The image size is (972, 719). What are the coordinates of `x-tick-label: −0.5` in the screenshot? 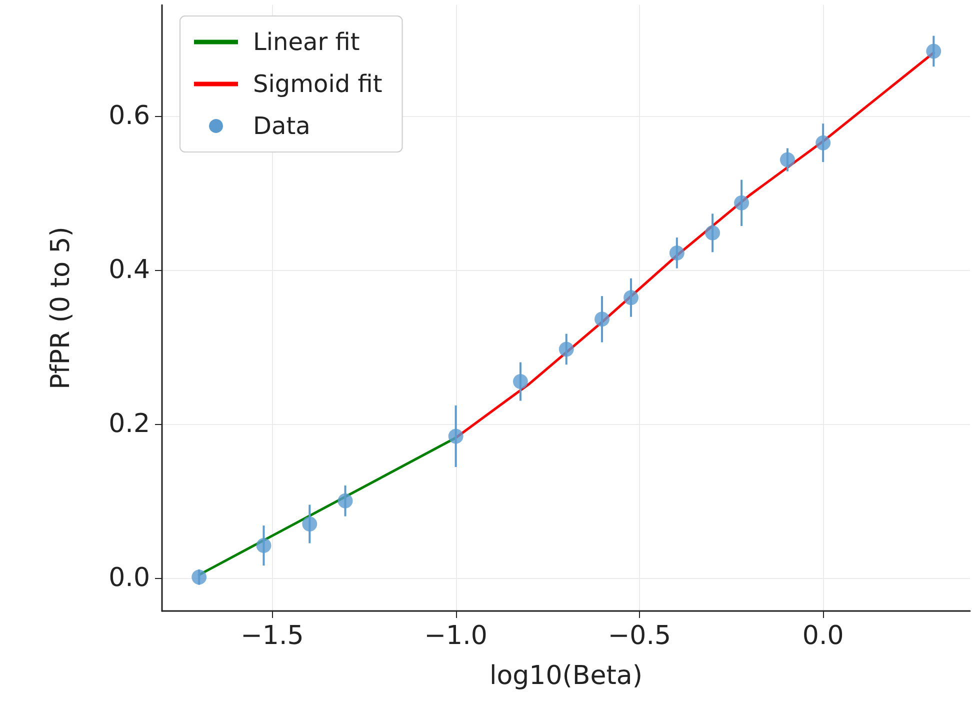 It's located at (640, 636).